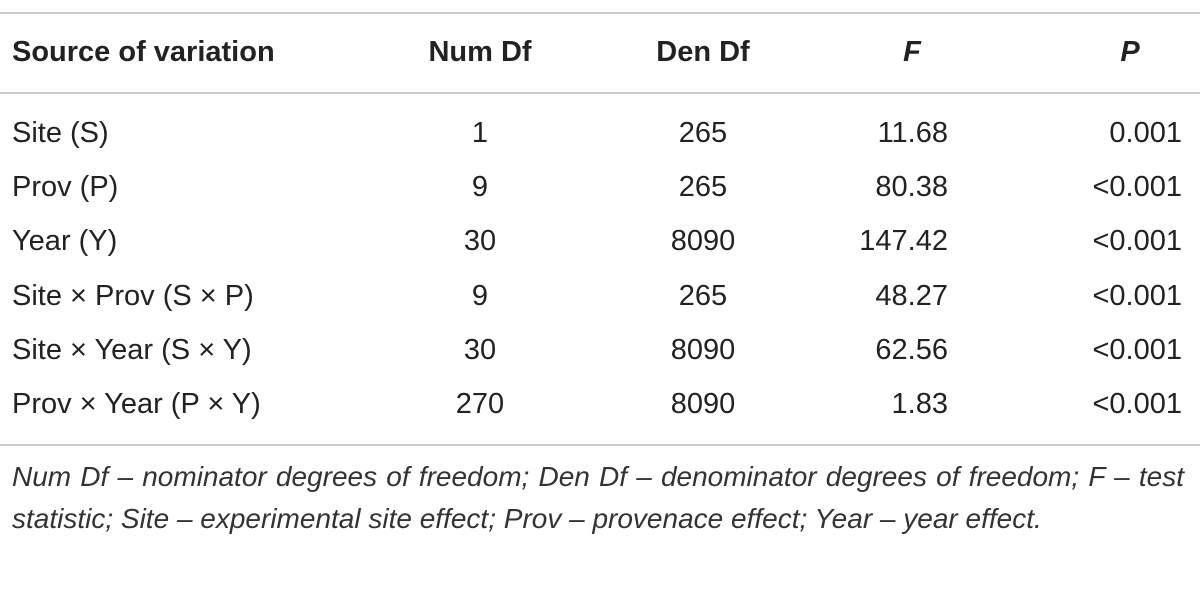  I want to click on header-cell: Num Df, so click(480, 52).